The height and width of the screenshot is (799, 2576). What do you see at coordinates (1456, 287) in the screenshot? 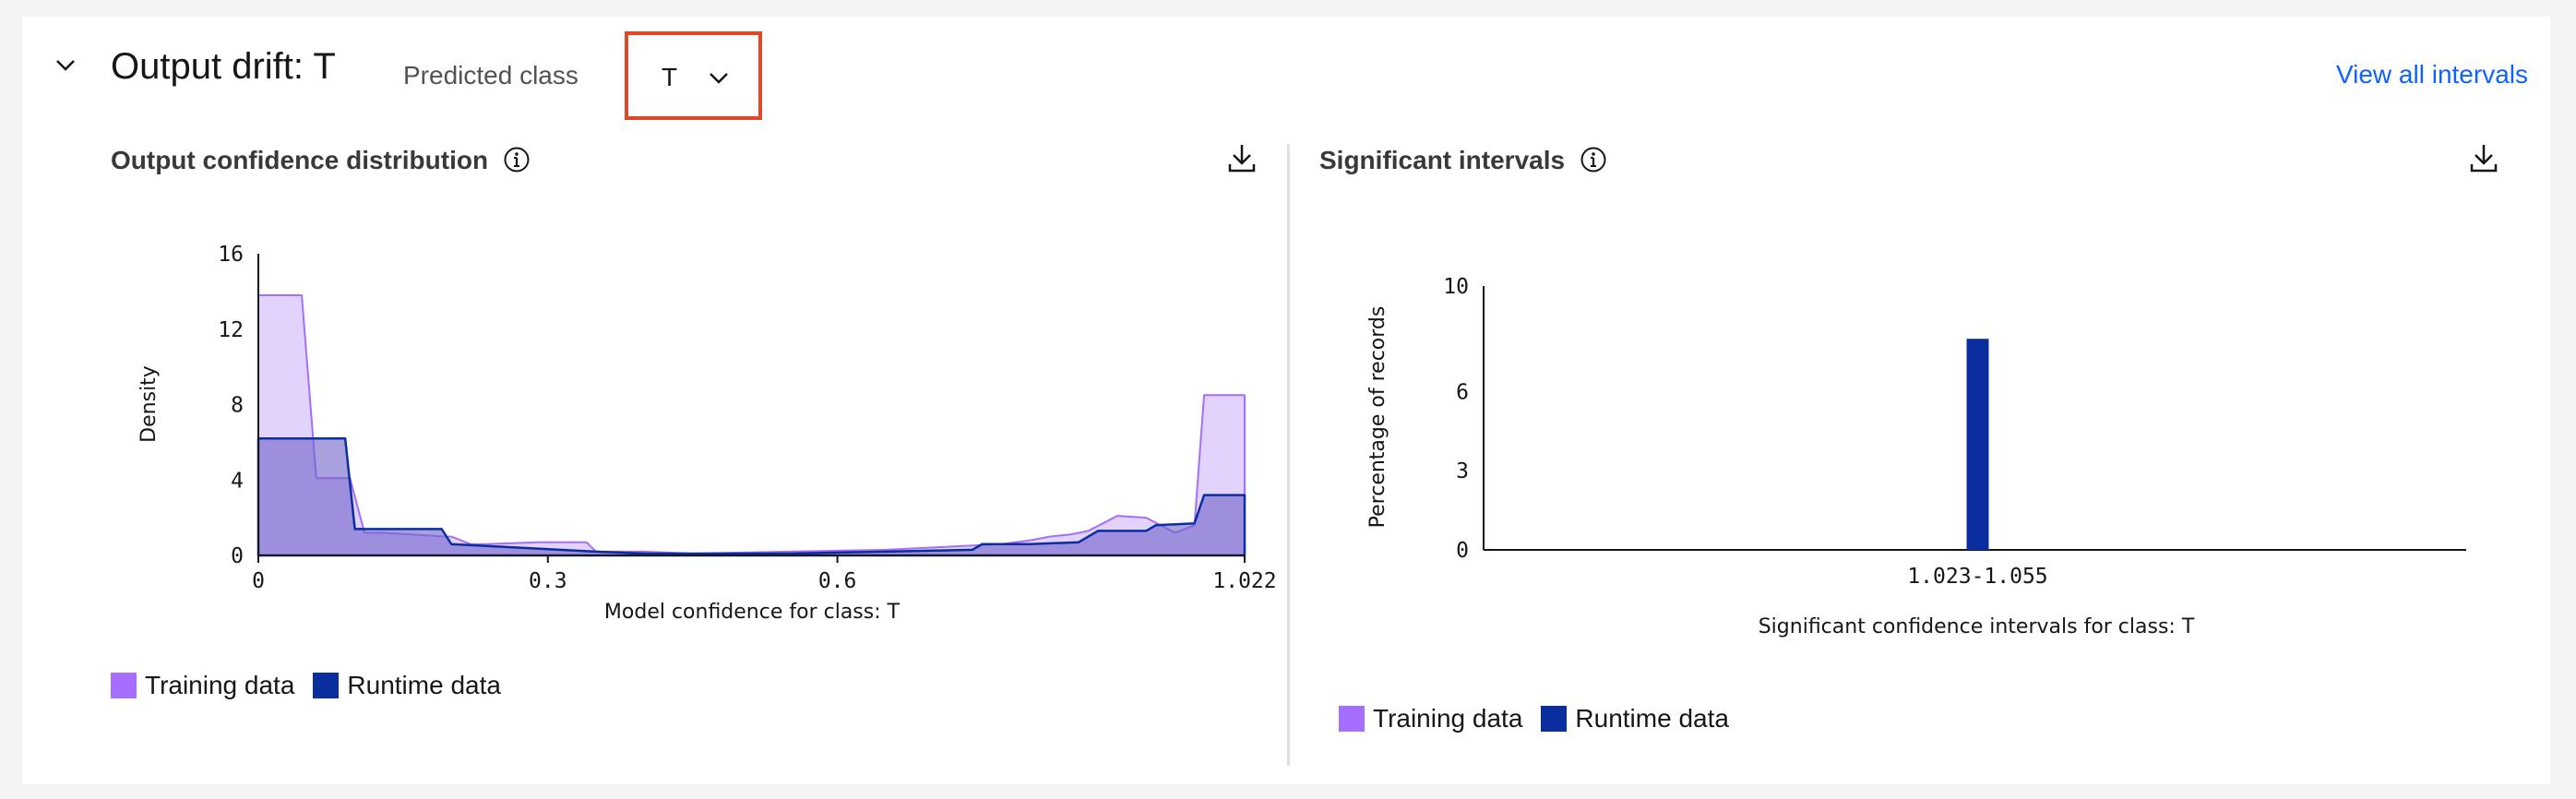
I see `y-tick-label: 10` at bounding box center [1456, 287].